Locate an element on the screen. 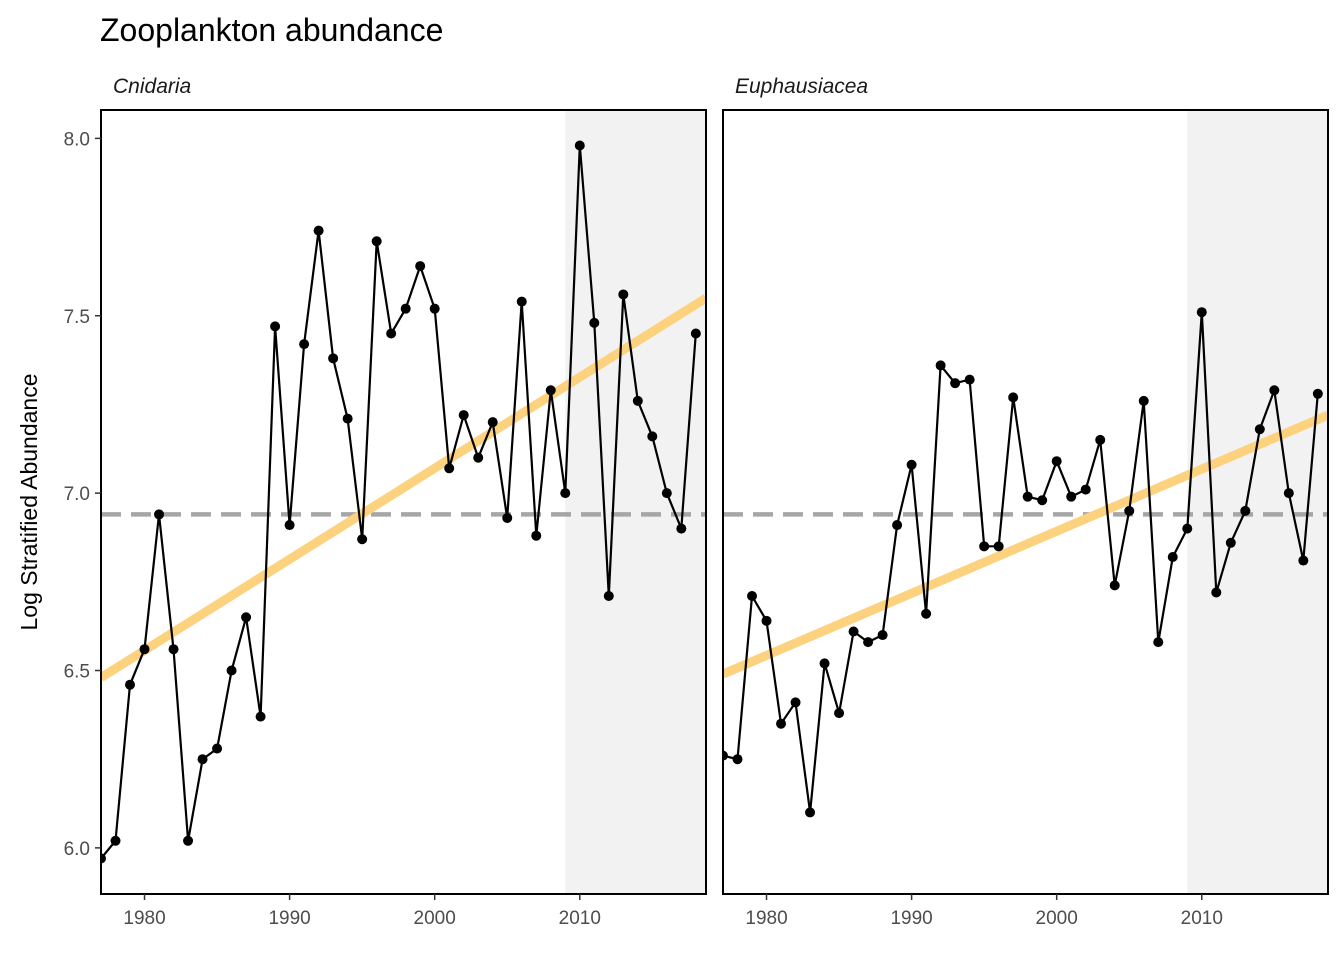 The image size is (1344, 960). y-tick-label: 7.5 is located at coordinates (77, 317).